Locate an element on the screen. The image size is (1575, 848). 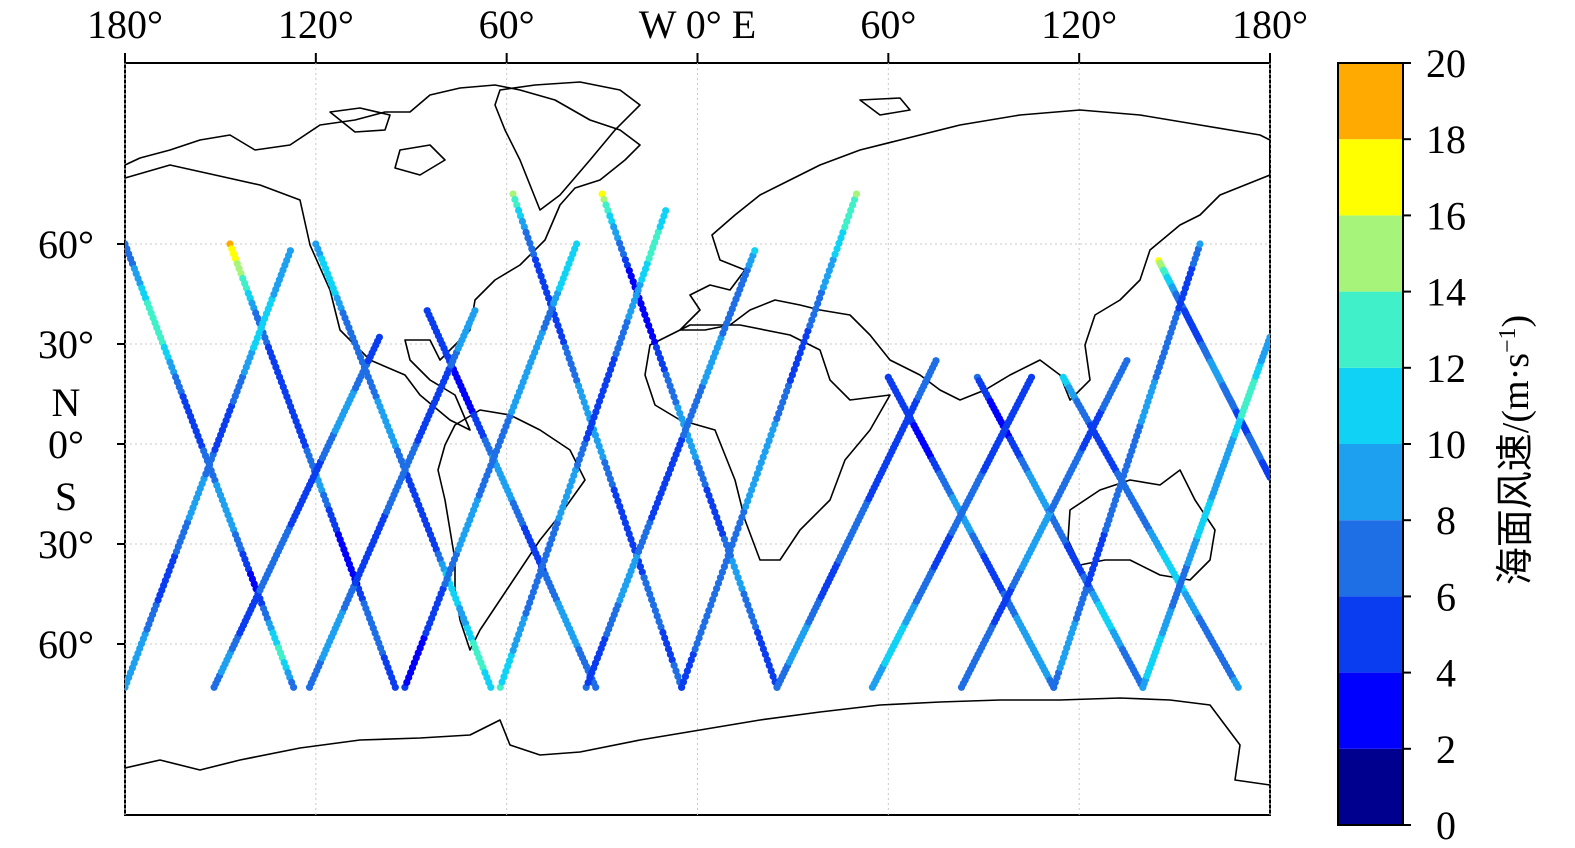
y-tick-label: 60° is located at coordinates (66, 644).